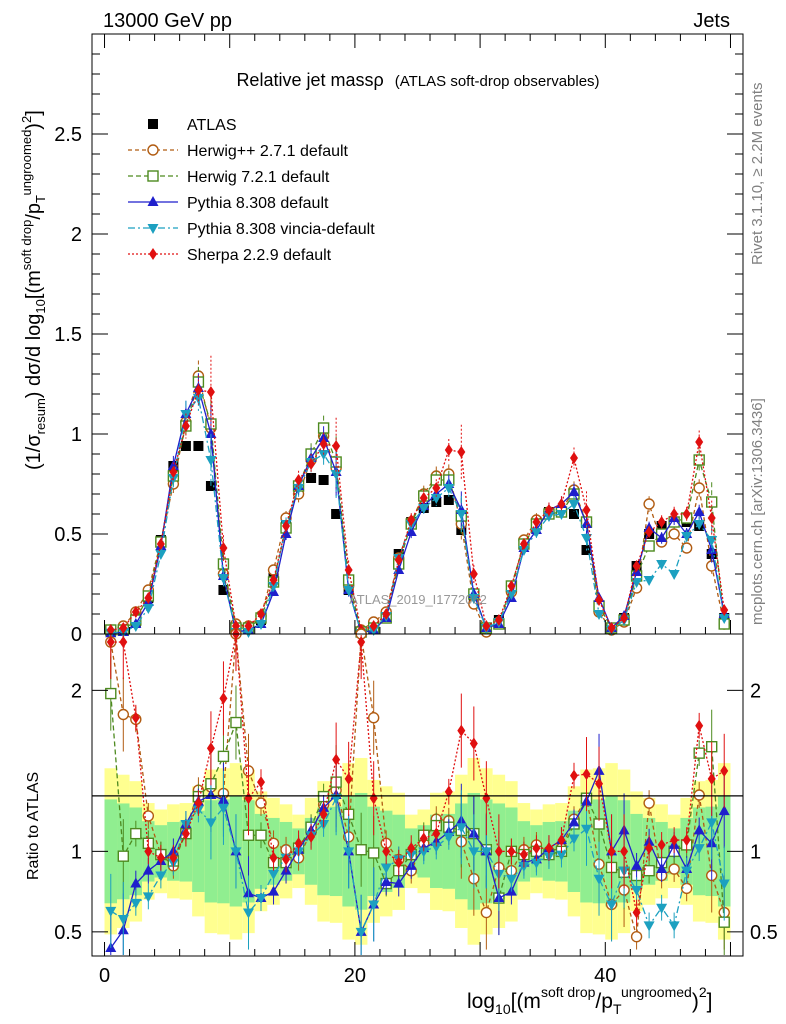 The height and width of the screenshot is (1024, 786). Describe the element at coordinates (355, 976) in the screenshot. I see `x-tick-label: 20` at that location.